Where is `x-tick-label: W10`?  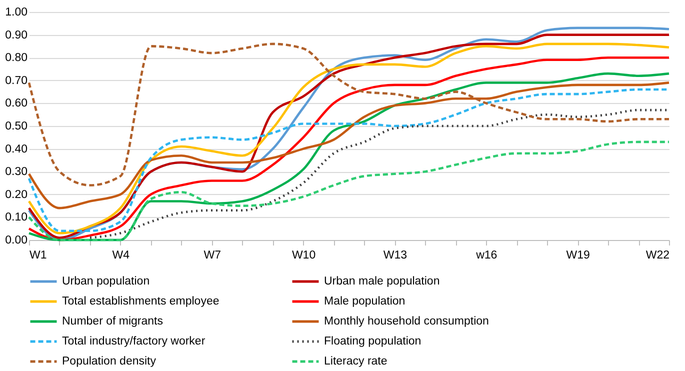 x-tick-label: W10 is located at coordinates (304, 256).